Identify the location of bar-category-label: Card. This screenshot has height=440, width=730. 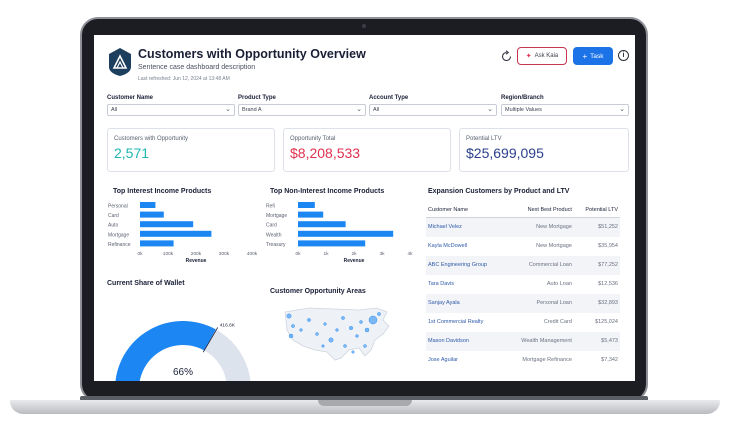
(113, 216).